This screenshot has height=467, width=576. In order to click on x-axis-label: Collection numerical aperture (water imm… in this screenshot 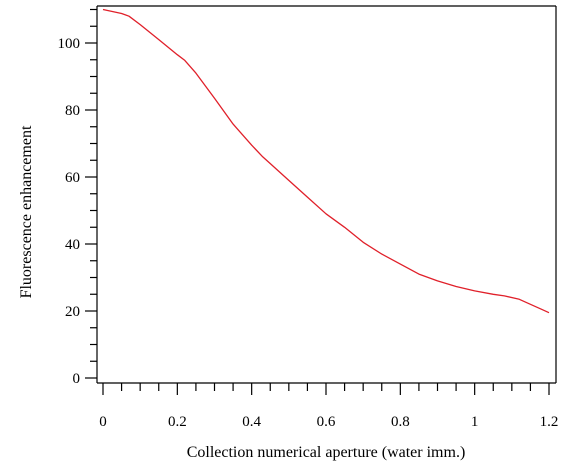, I will do `click(326, 452)`.